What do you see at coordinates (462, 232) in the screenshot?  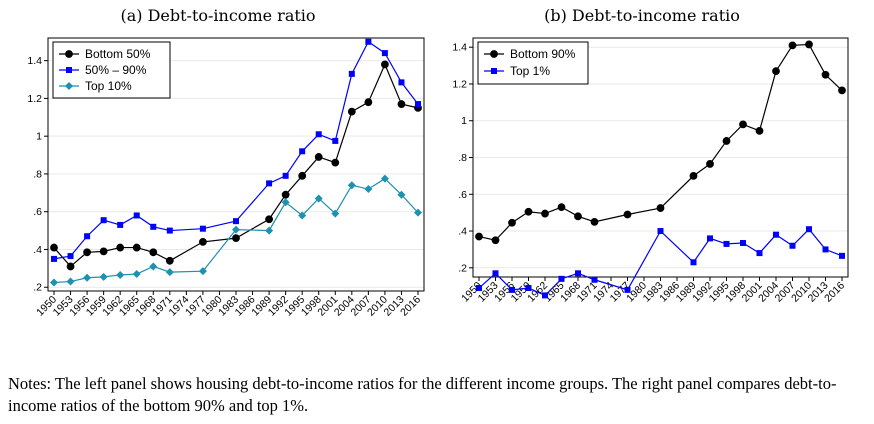 I see `panel-b-ytick-label-1: .4` at bounding box center [462, 232].